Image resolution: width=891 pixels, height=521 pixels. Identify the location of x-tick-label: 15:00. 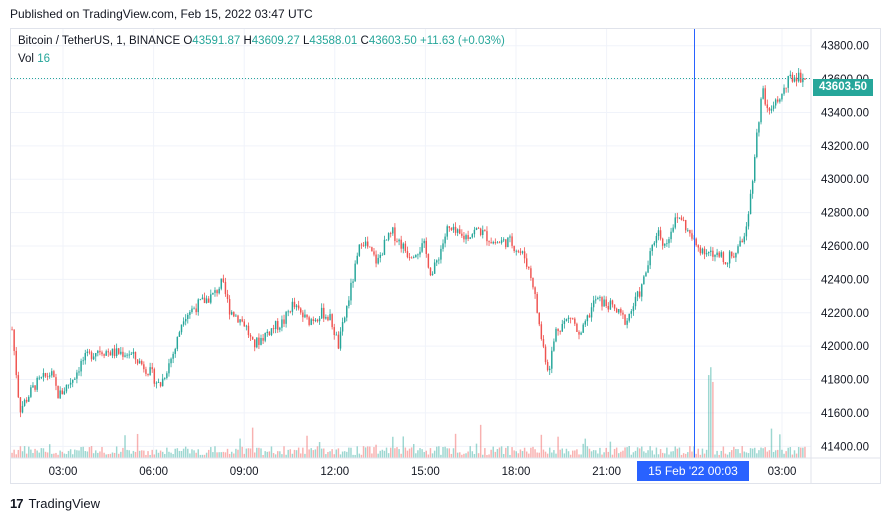
(425, 472).